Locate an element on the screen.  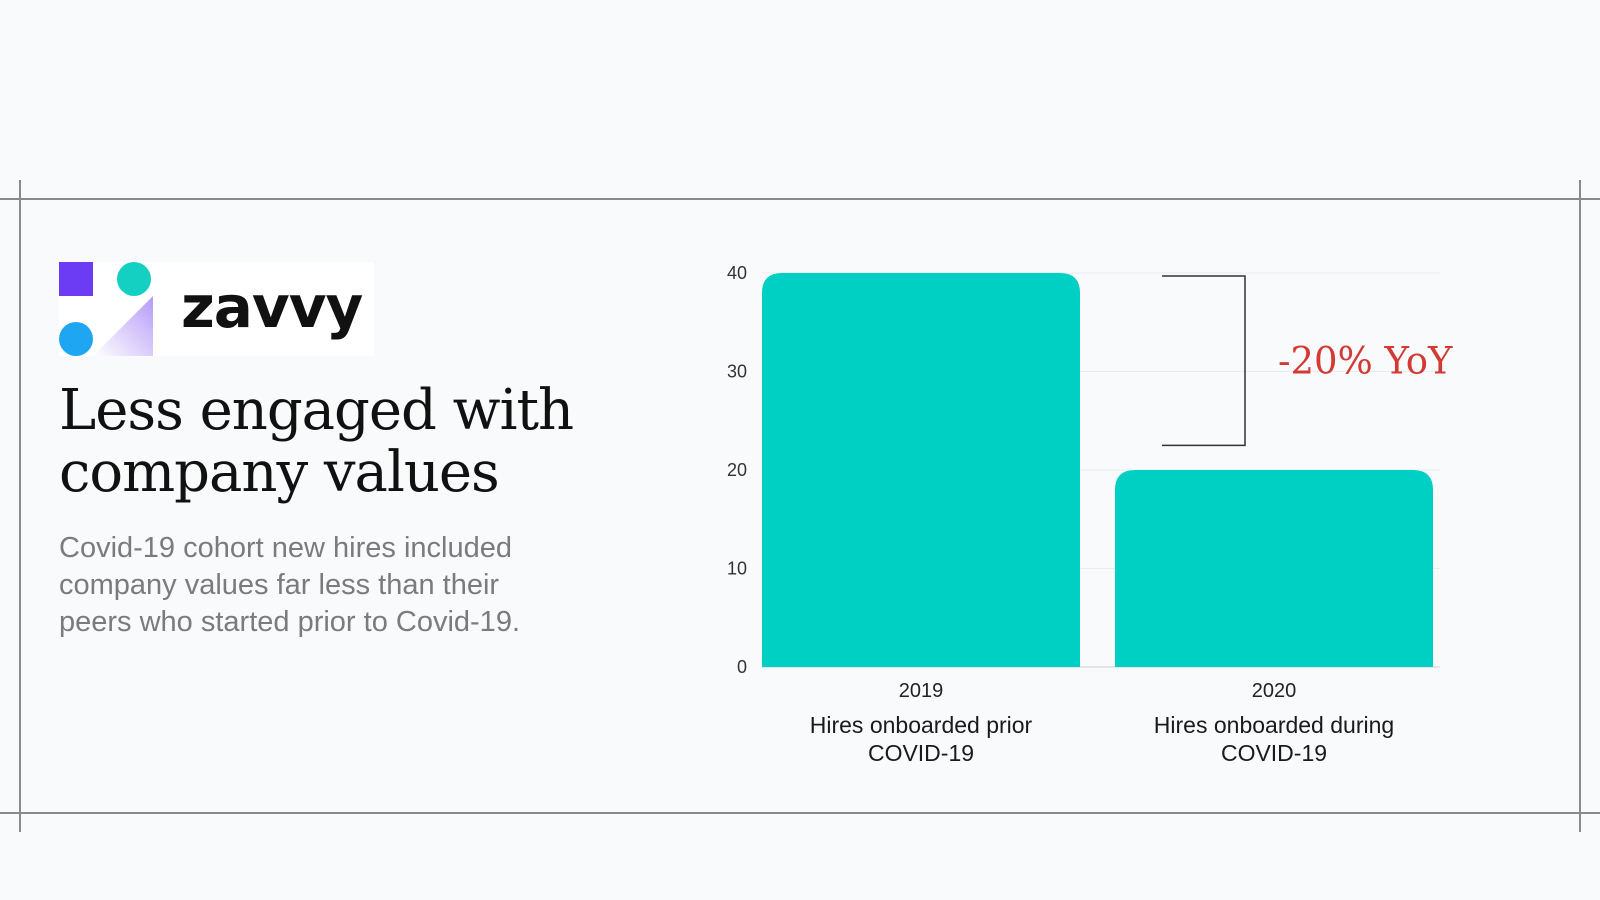
x-tick-label: 2019 is located at coordinates (921, 691).